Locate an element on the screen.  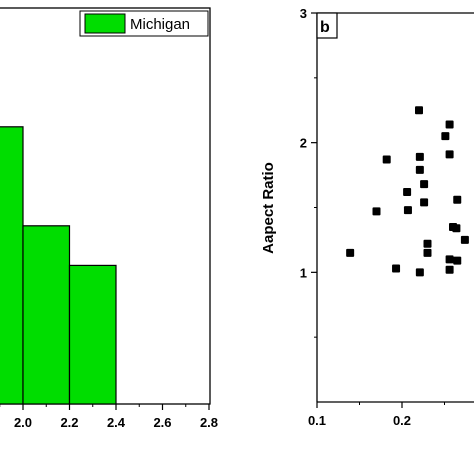
histogram-x-tick-label: 2.2 is located at coordinates (69, 422).